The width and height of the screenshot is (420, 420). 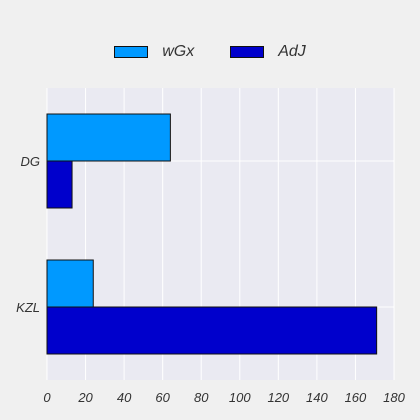 What do you see at coordinates (59, 184) in the screenshot?
I see `bar-adj-dg` at bounding box center [59, 184].